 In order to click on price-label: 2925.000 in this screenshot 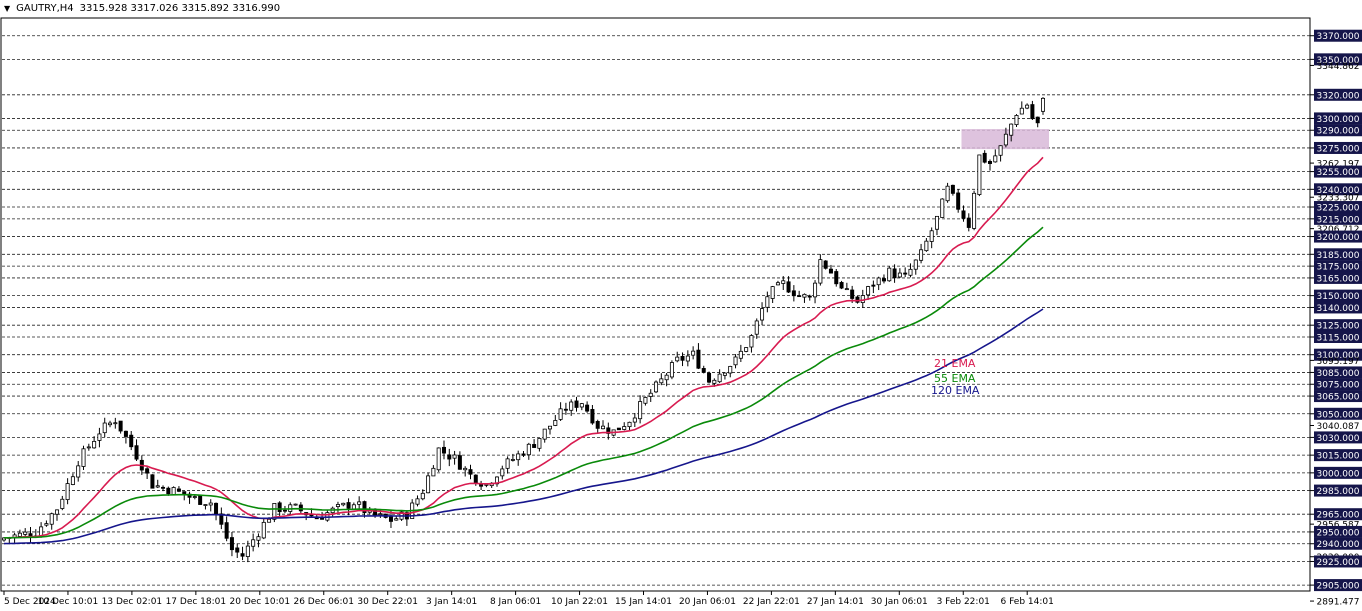, I will do `click(1338, 563)`.